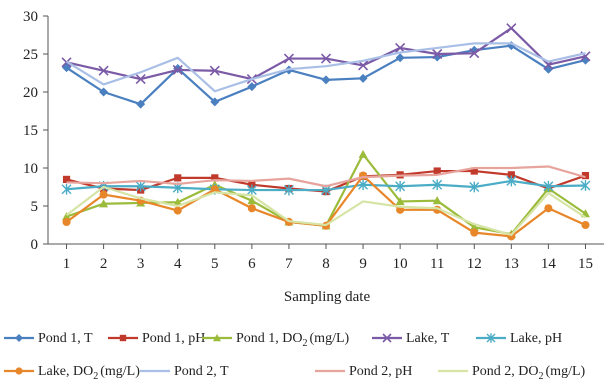 This screenshot has width=614, height=388. I want to click on x-tick-label: 12, so click(474, 264).